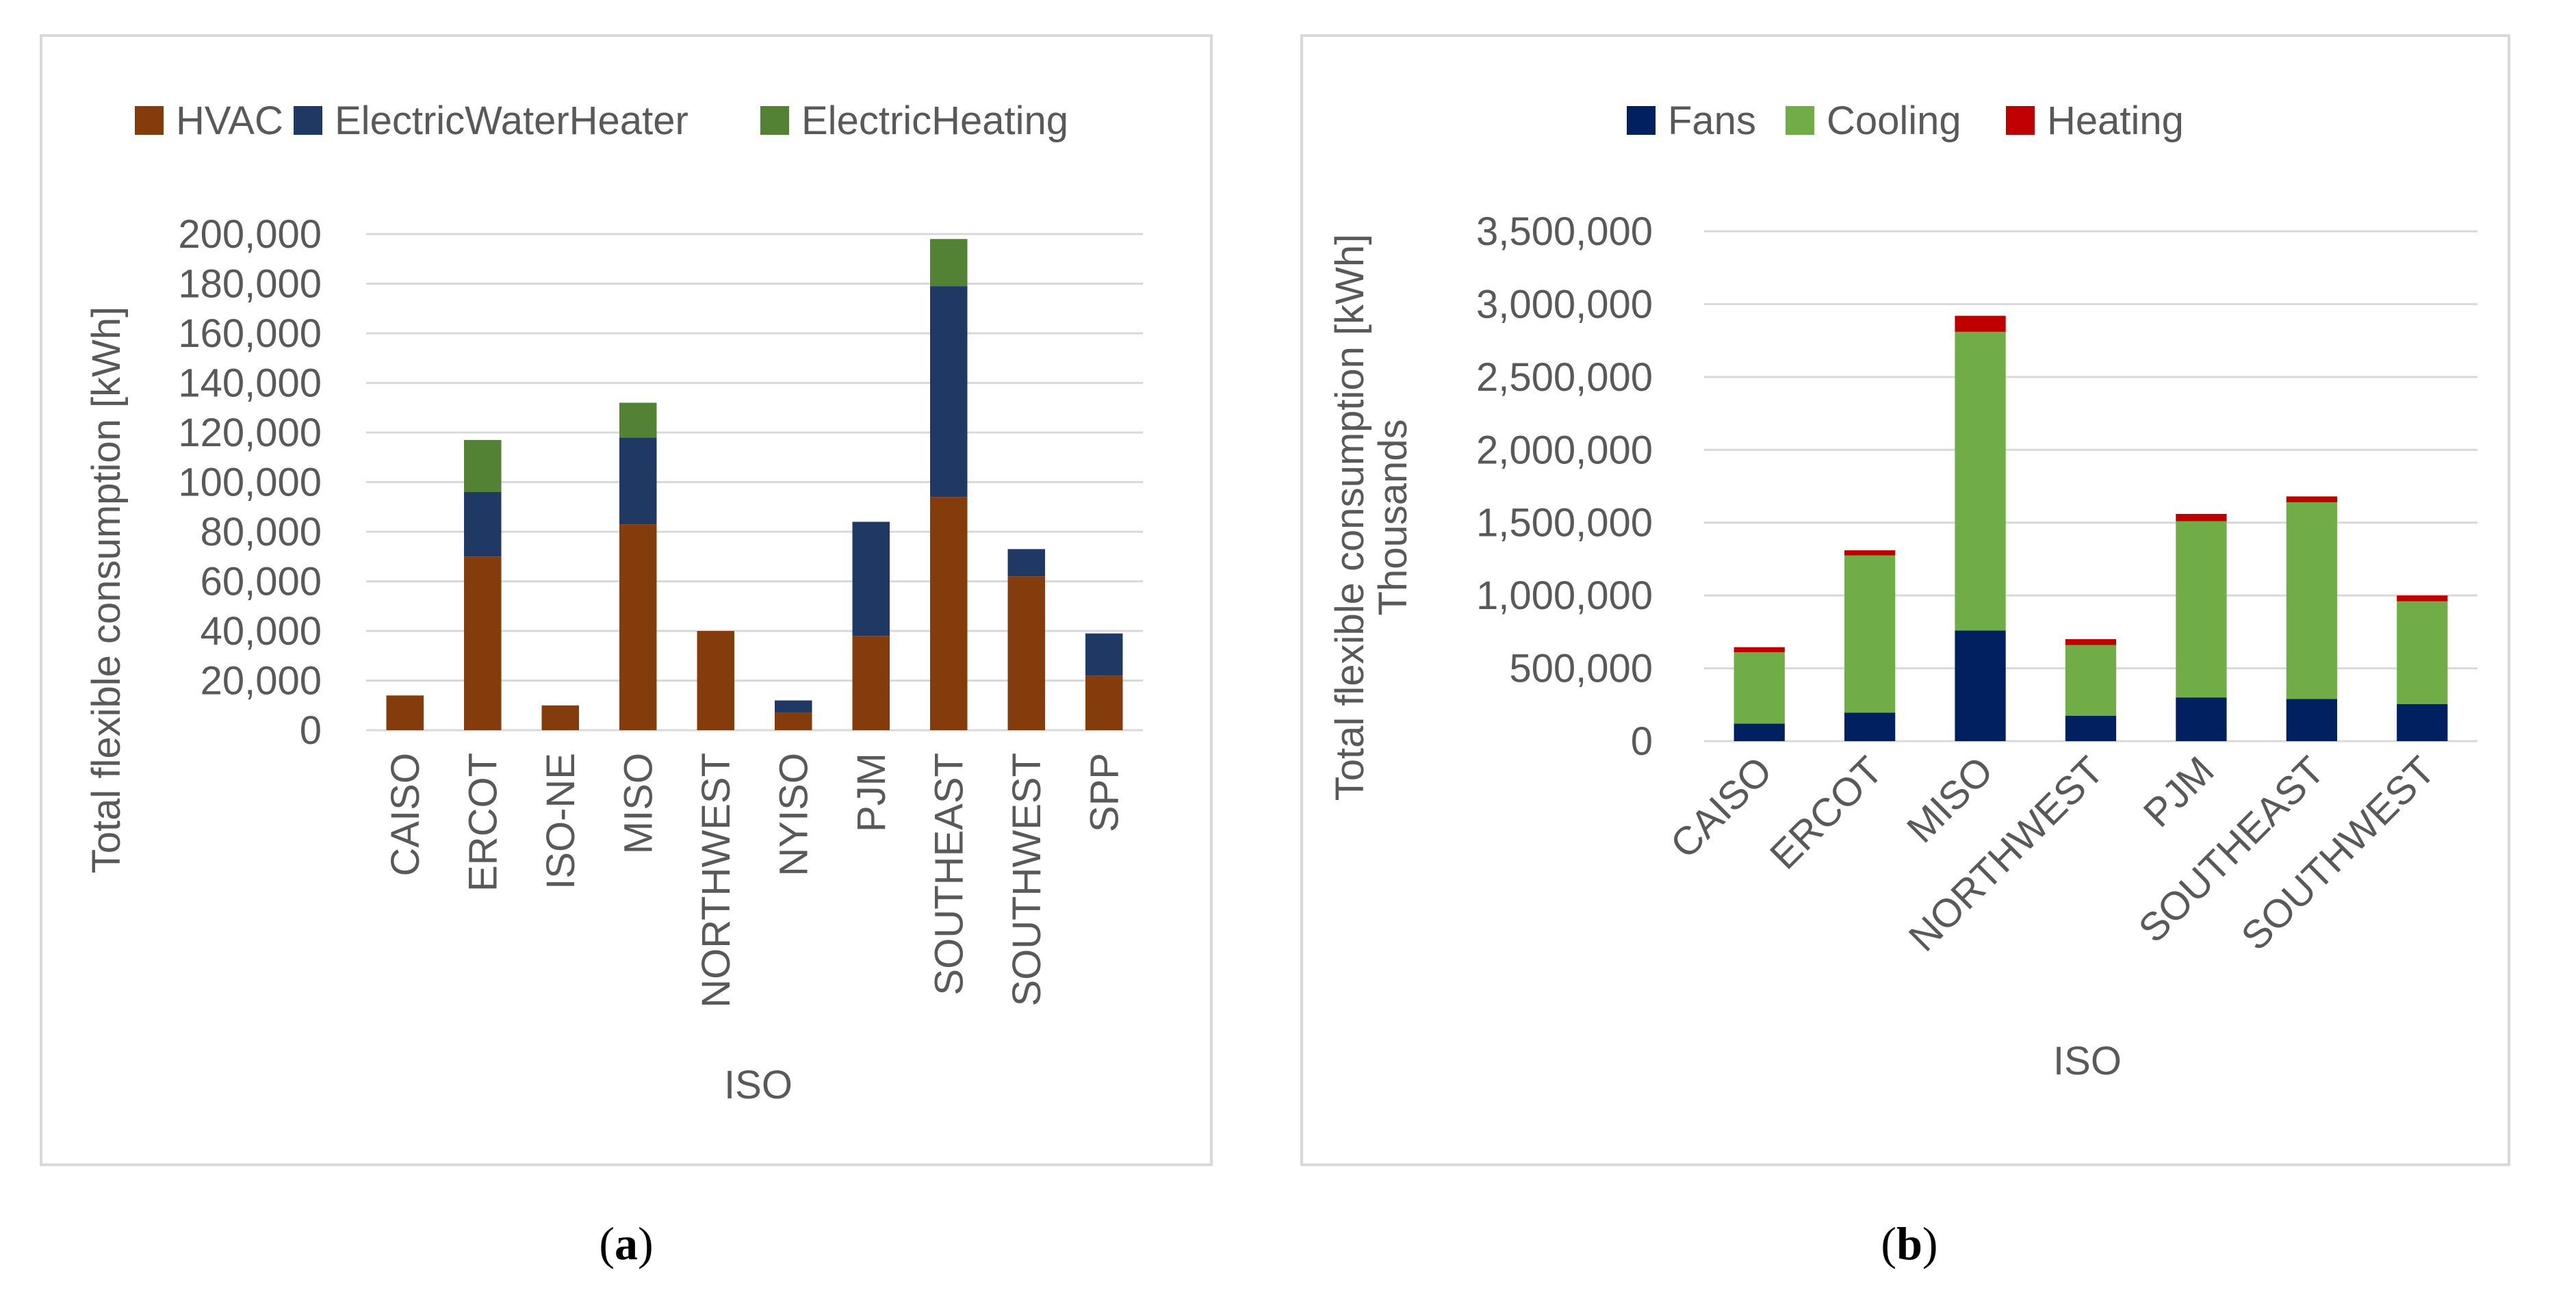  I want to click on panel-a-legend-label-electricwaterheater: ElectricWaterHeater, so click(511, 121).